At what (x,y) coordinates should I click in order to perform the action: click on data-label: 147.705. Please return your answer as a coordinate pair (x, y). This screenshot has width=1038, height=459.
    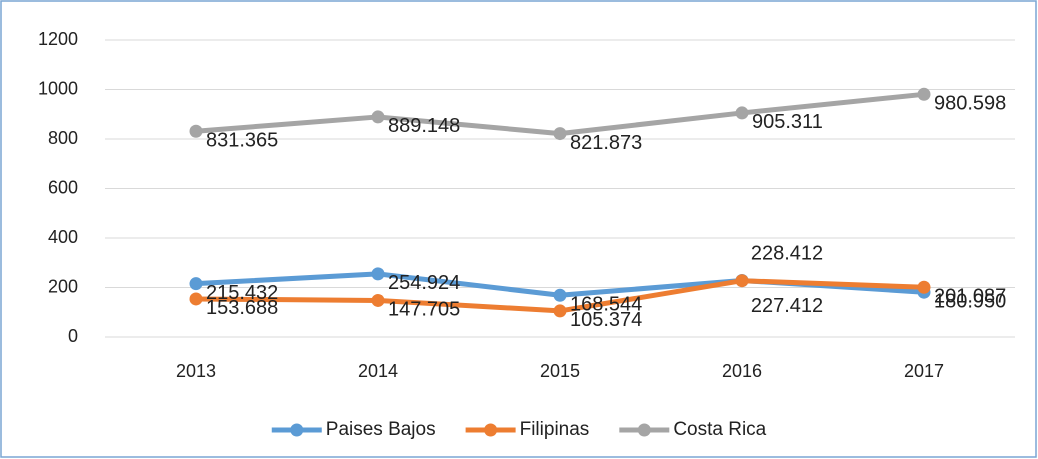
    Looking at the image, I should click on (424, 310).